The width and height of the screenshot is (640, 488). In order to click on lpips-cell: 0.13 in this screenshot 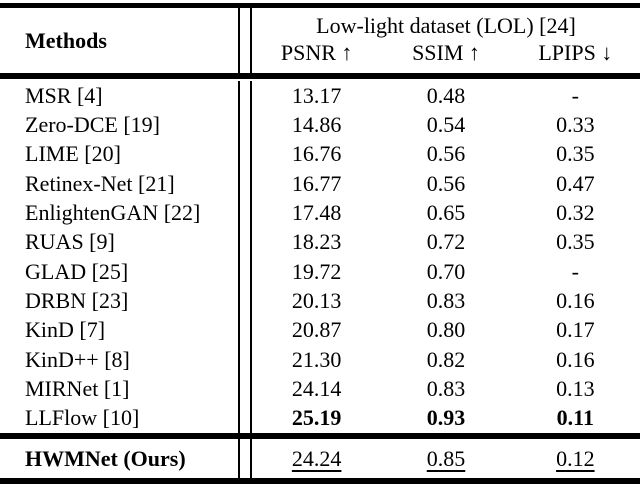, I will do `click(575, 388)`.